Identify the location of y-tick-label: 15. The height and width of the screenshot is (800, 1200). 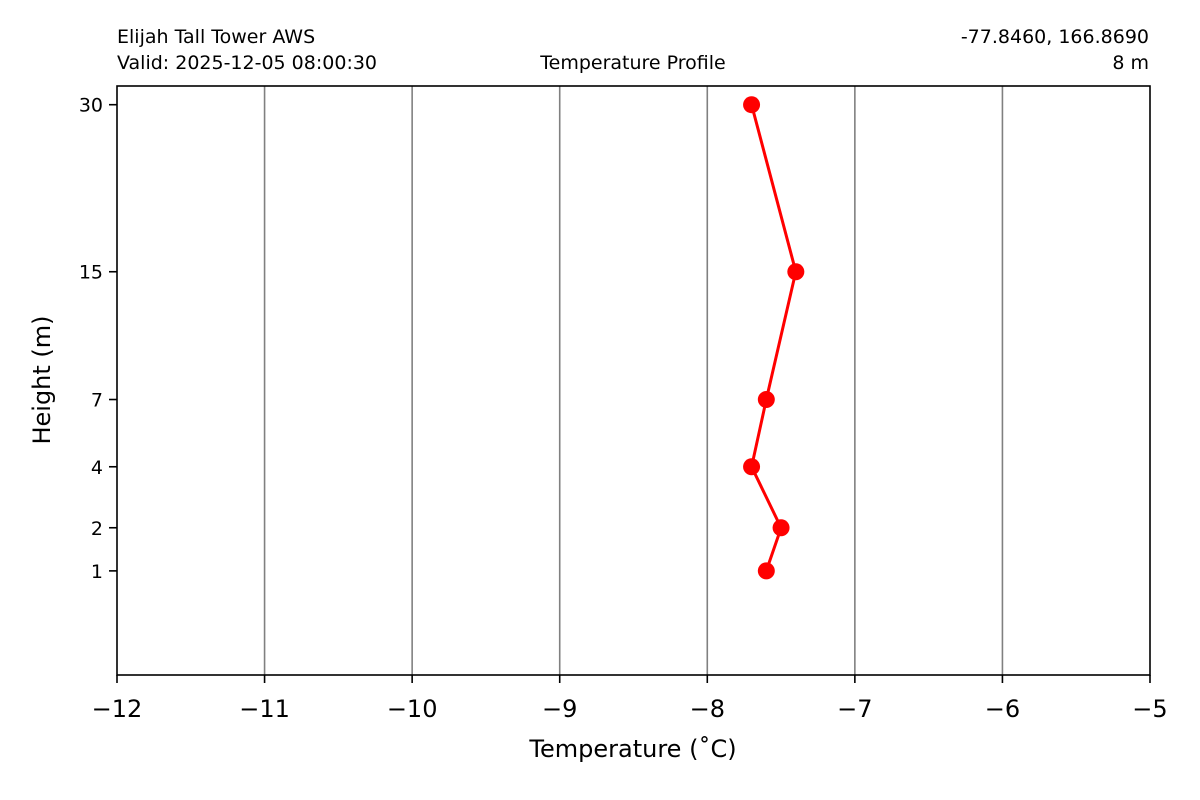
(91, 273).